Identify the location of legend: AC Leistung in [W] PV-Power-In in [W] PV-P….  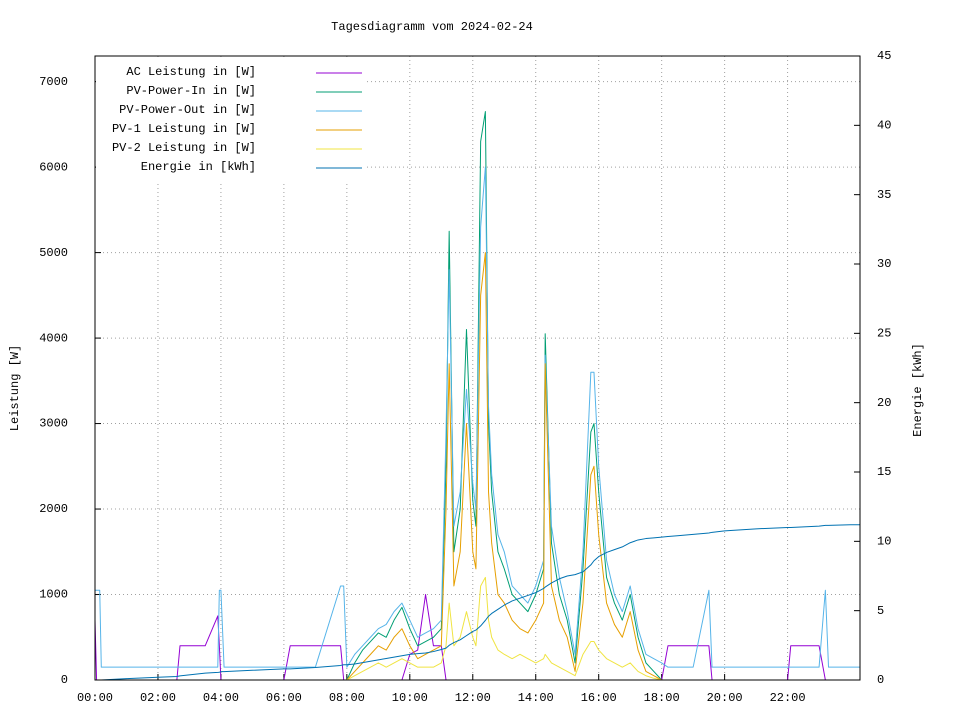
(230, 119).